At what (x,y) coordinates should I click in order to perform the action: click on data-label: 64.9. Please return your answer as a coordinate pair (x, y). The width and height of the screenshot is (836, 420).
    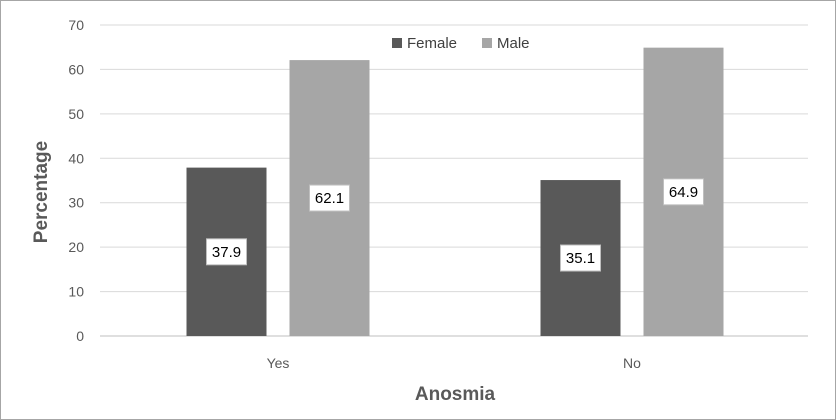
    Looking at the image, I should click on (683, 192).